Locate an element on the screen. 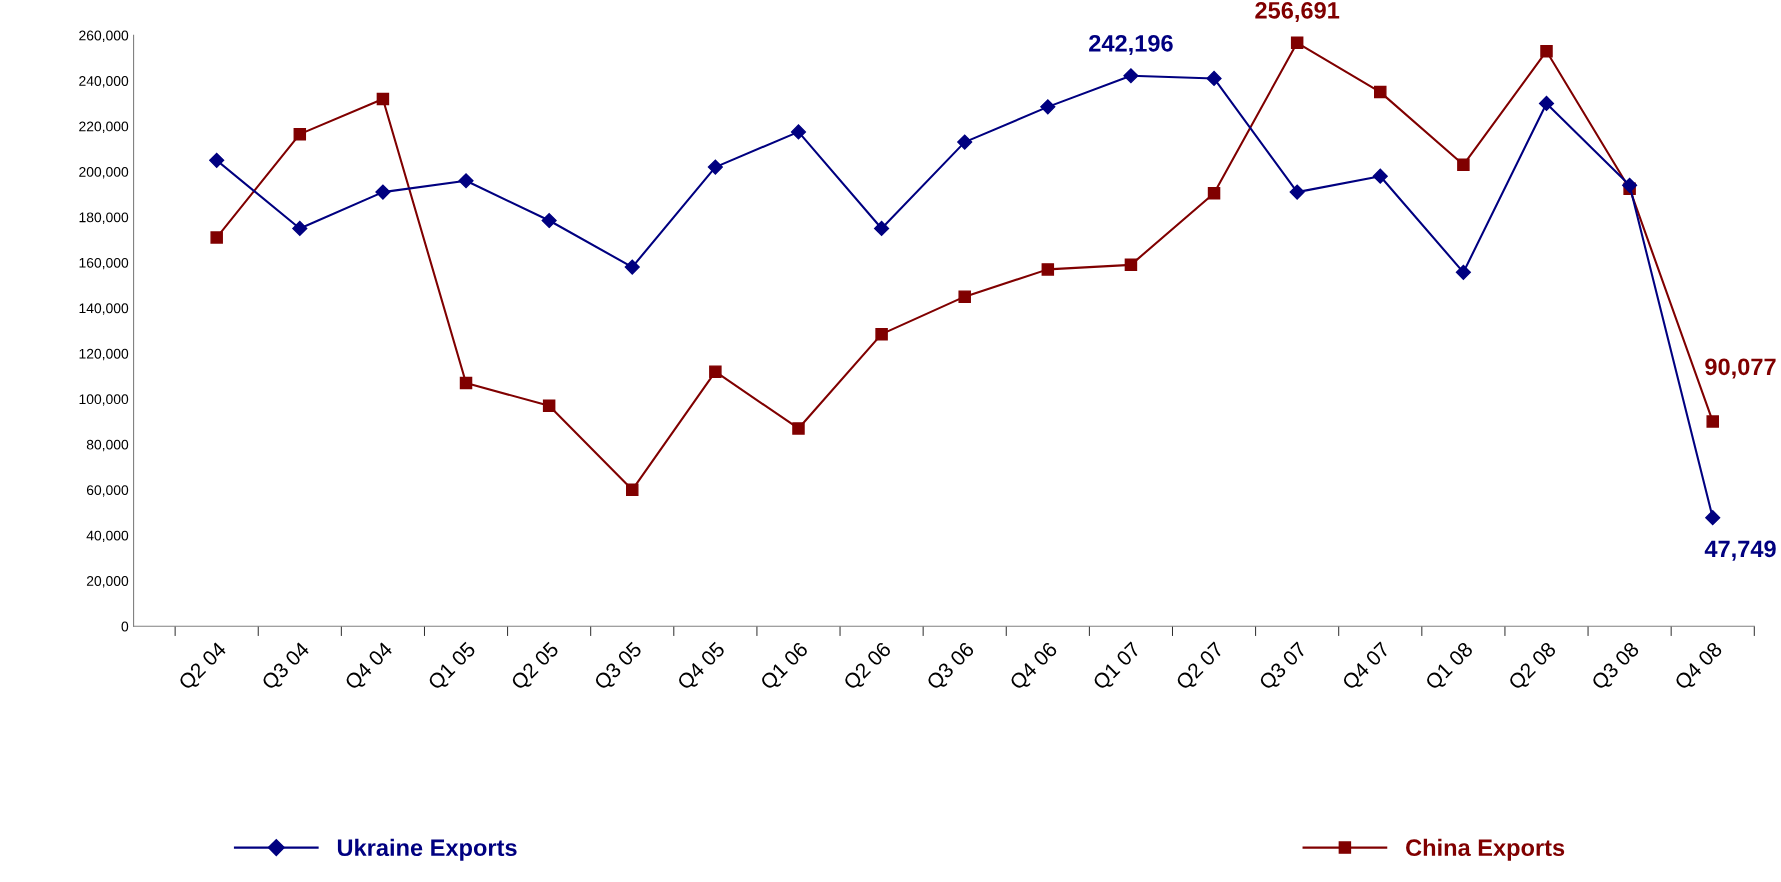  data-label: 47,749 is located at coordinates (1740, 550).